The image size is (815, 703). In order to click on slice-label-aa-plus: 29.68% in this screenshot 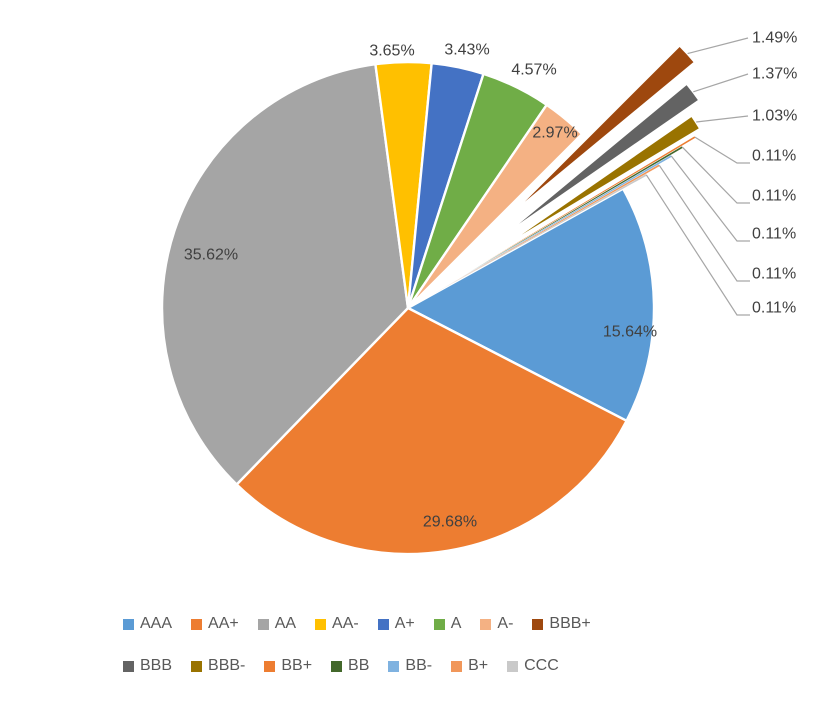, I will do `click(450, 522)`.